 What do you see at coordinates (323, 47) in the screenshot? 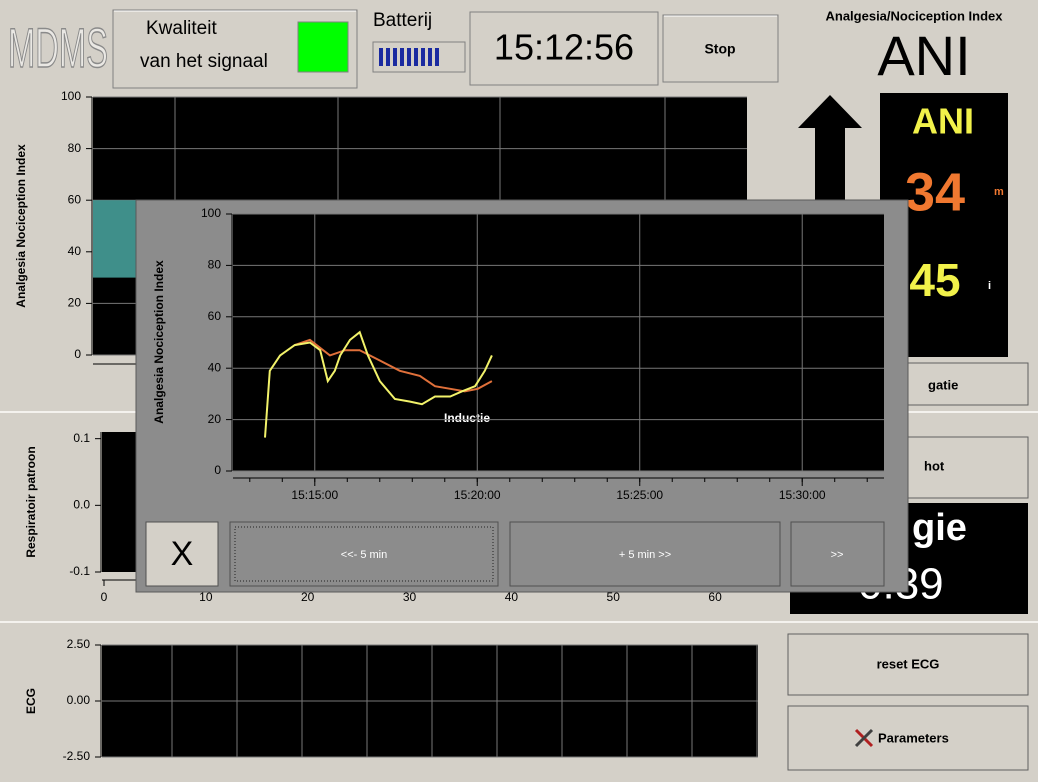
I see `quality-indicator` at bounding box center [323, 47].